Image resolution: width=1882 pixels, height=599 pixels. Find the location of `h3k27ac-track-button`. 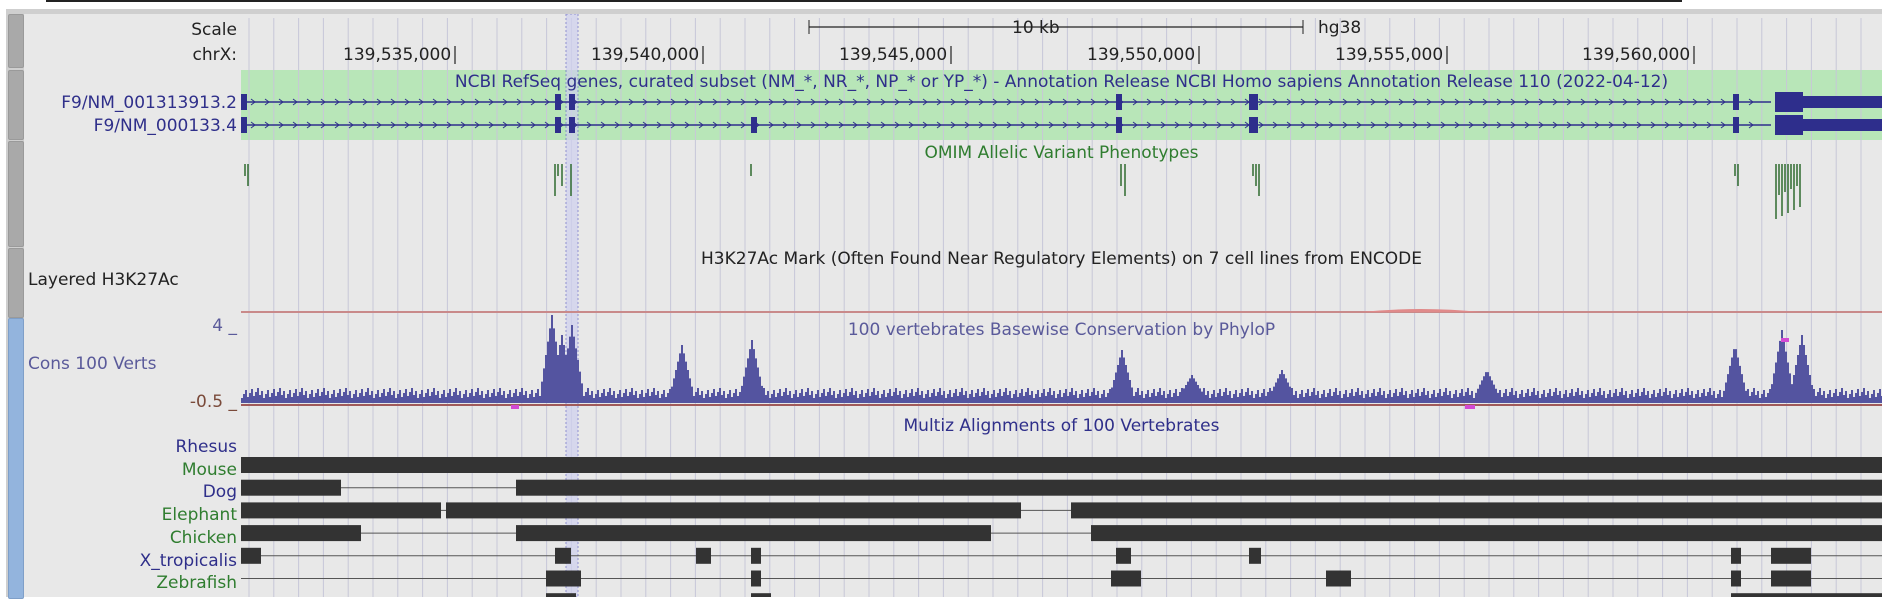

h3k27ac-track-button is located at coordinates (16, 283).